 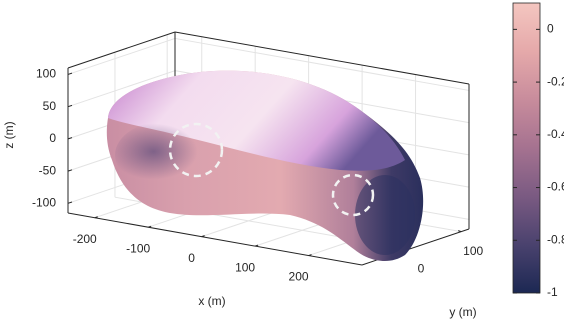 I want to click on y-axis-label: y (m), so click(x=462, y=312).